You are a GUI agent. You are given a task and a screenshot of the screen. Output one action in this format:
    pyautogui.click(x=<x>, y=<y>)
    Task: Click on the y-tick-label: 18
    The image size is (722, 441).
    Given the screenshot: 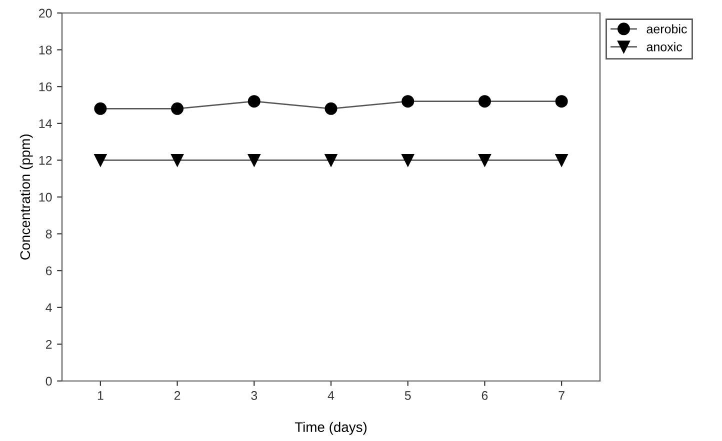 What is the action you would take?
    pyautogui.click(x=45, y=50)
    